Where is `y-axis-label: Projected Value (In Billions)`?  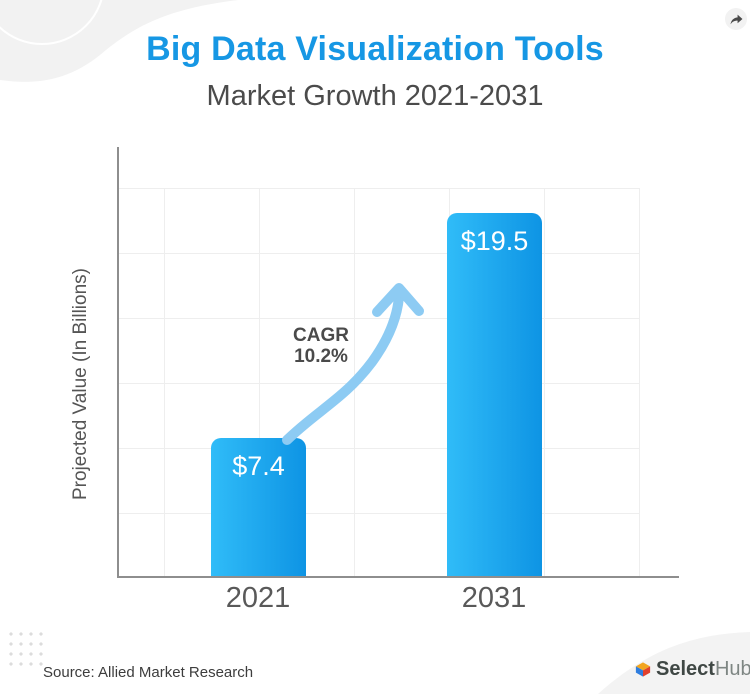 y-axis-label: Projected Value (In Billions) is located at coordinates (80, 384).